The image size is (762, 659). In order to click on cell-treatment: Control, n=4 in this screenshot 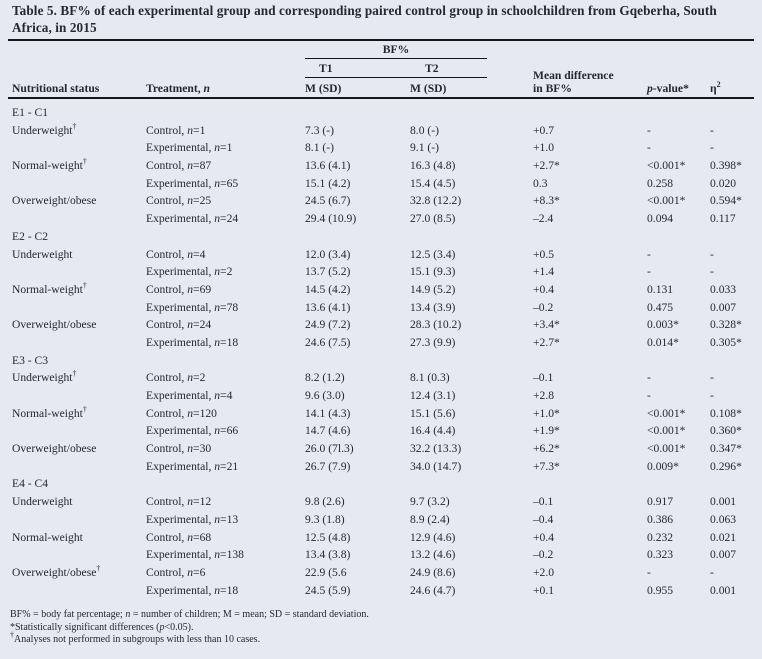, I will do `click(176, 254)`.